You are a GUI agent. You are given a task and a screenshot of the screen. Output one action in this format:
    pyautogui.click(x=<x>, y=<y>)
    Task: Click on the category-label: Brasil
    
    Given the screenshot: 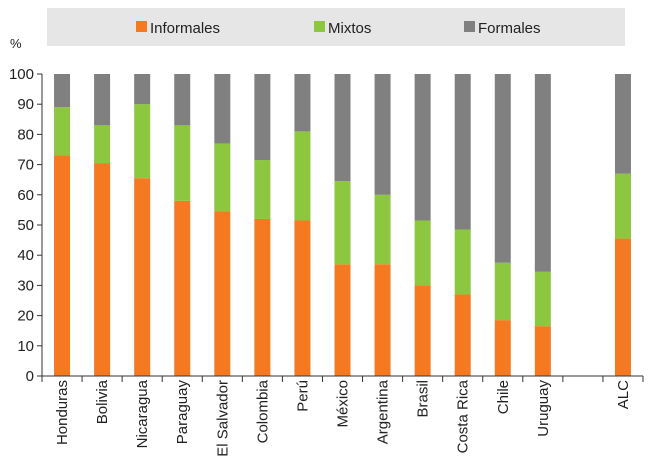 What is the action you would take?
    pyautogui.click(x=423, y=399)
    